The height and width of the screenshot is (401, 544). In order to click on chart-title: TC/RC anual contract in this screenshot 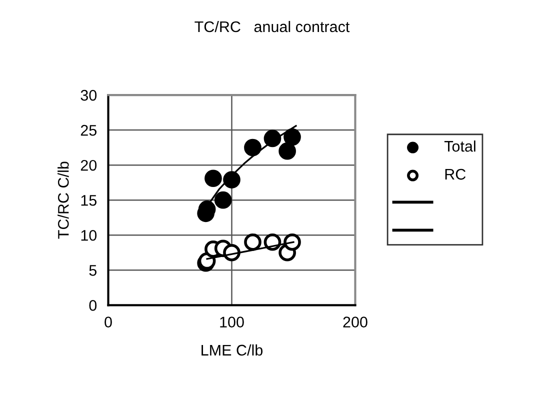, I will do `click(272, 26)`.